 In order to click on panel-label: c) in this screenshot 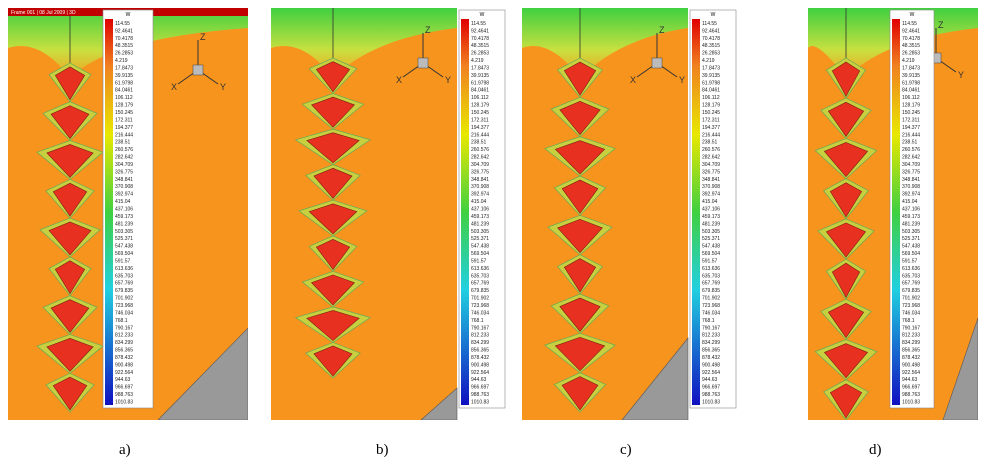, I will do `click(626, 450)`.